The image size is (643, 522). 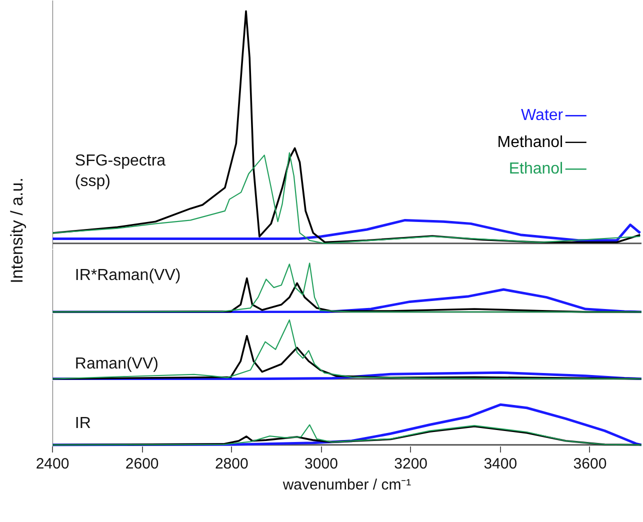 I want to click on x-tick-label: 3600, so click(x=590, y=464).